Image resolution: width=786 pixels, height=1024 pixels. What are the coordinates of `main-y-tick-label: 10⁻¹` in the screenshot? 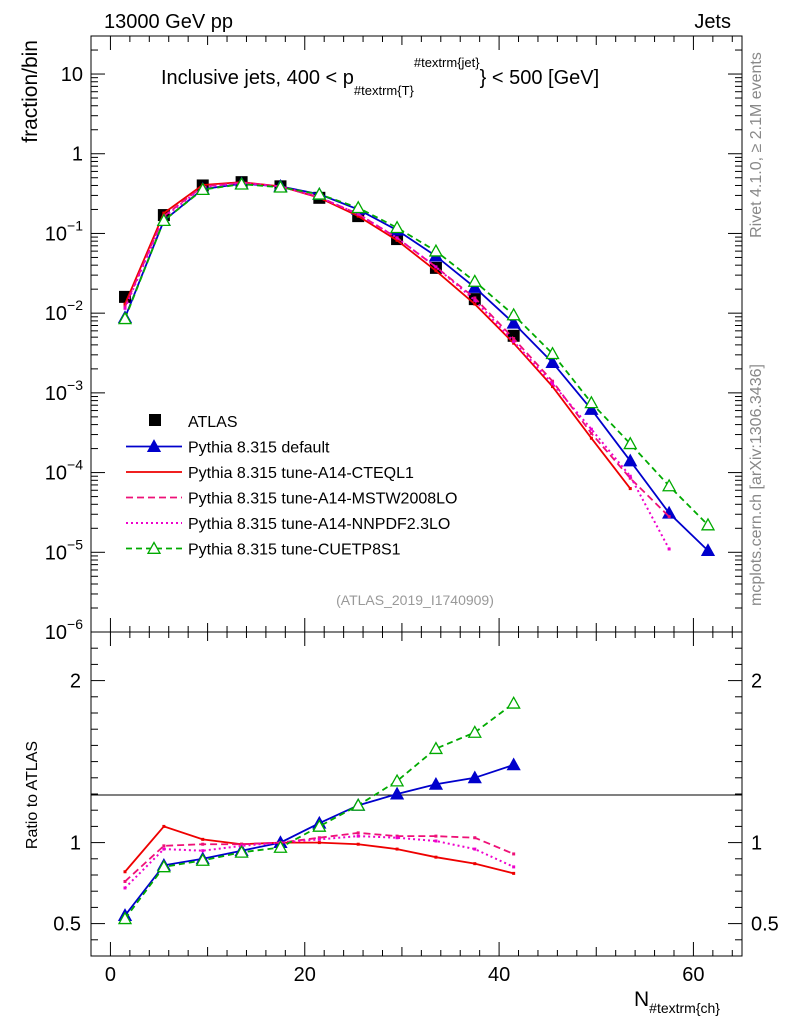 It's located at (64, 231).